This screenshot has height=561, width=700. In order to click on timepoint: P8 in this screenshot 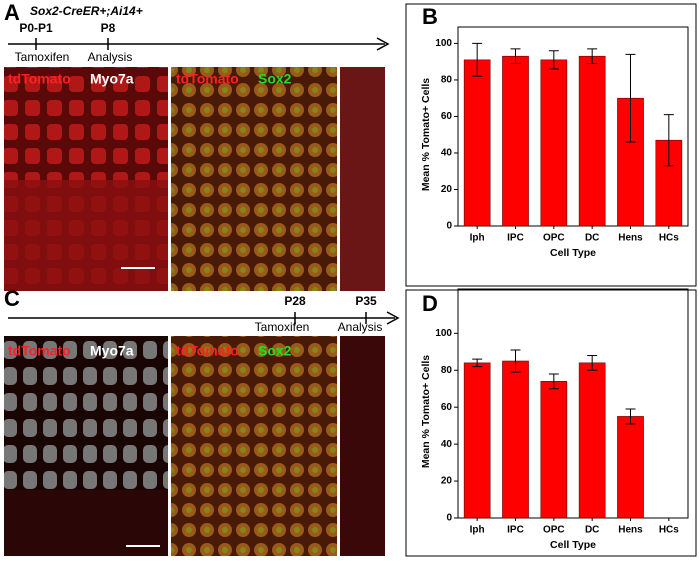, I will do `click(108, 28)`.